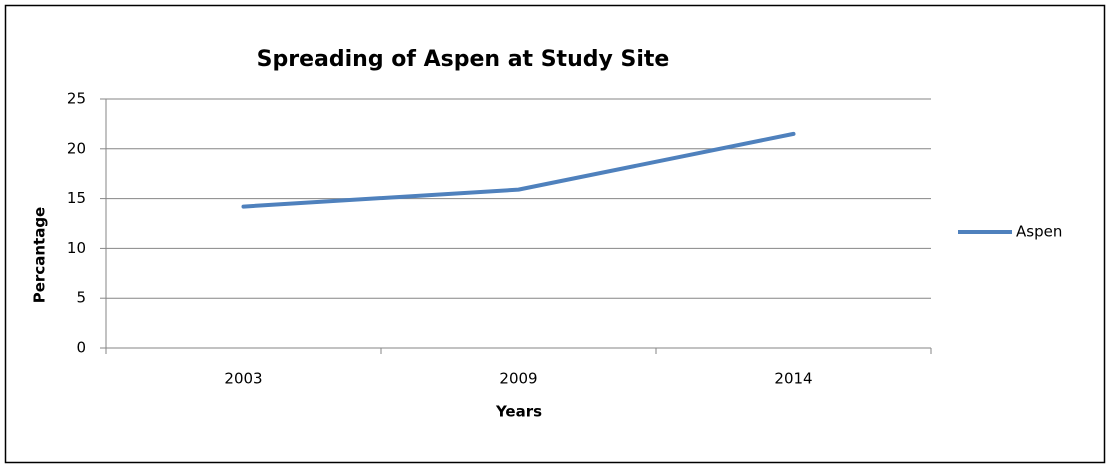 The width and height of the screenshot is (1110, 468). What do you see at coordinates (518, 412) in the screenshot?
I see `x-axis-title: Years` at bounding box center [518, 412].